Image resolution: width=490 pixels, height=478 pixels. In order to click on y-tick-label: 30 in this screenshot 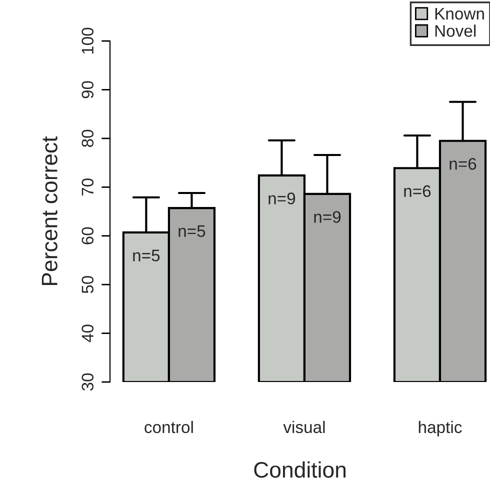, I will do `click(88, 382)`.